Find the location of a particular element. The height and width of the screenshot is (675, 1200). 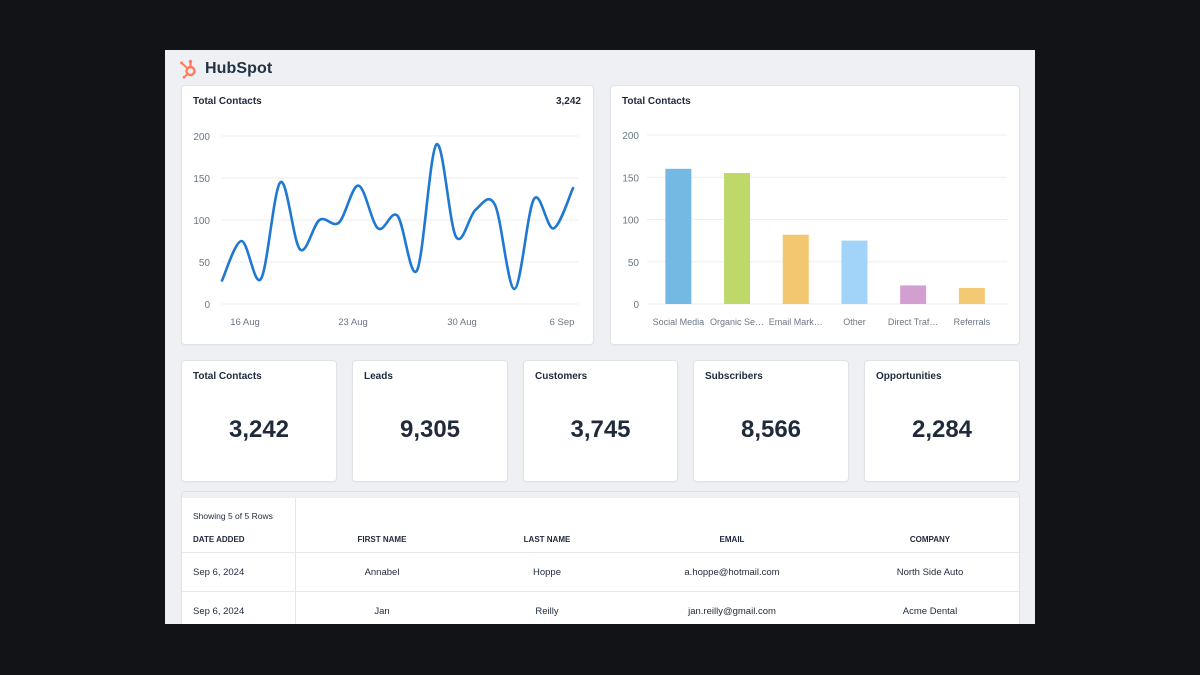

x-tick-label: 23 Aug is located at coordinates (353, 322).